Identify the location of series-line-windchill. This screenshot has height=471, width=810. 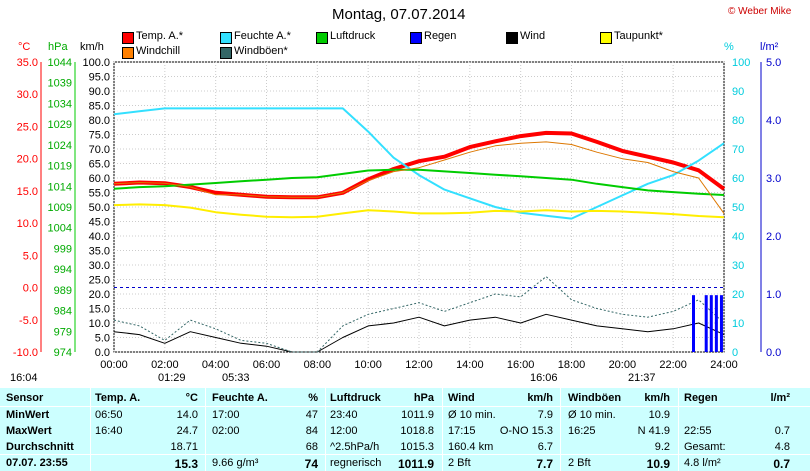
(419, 177).